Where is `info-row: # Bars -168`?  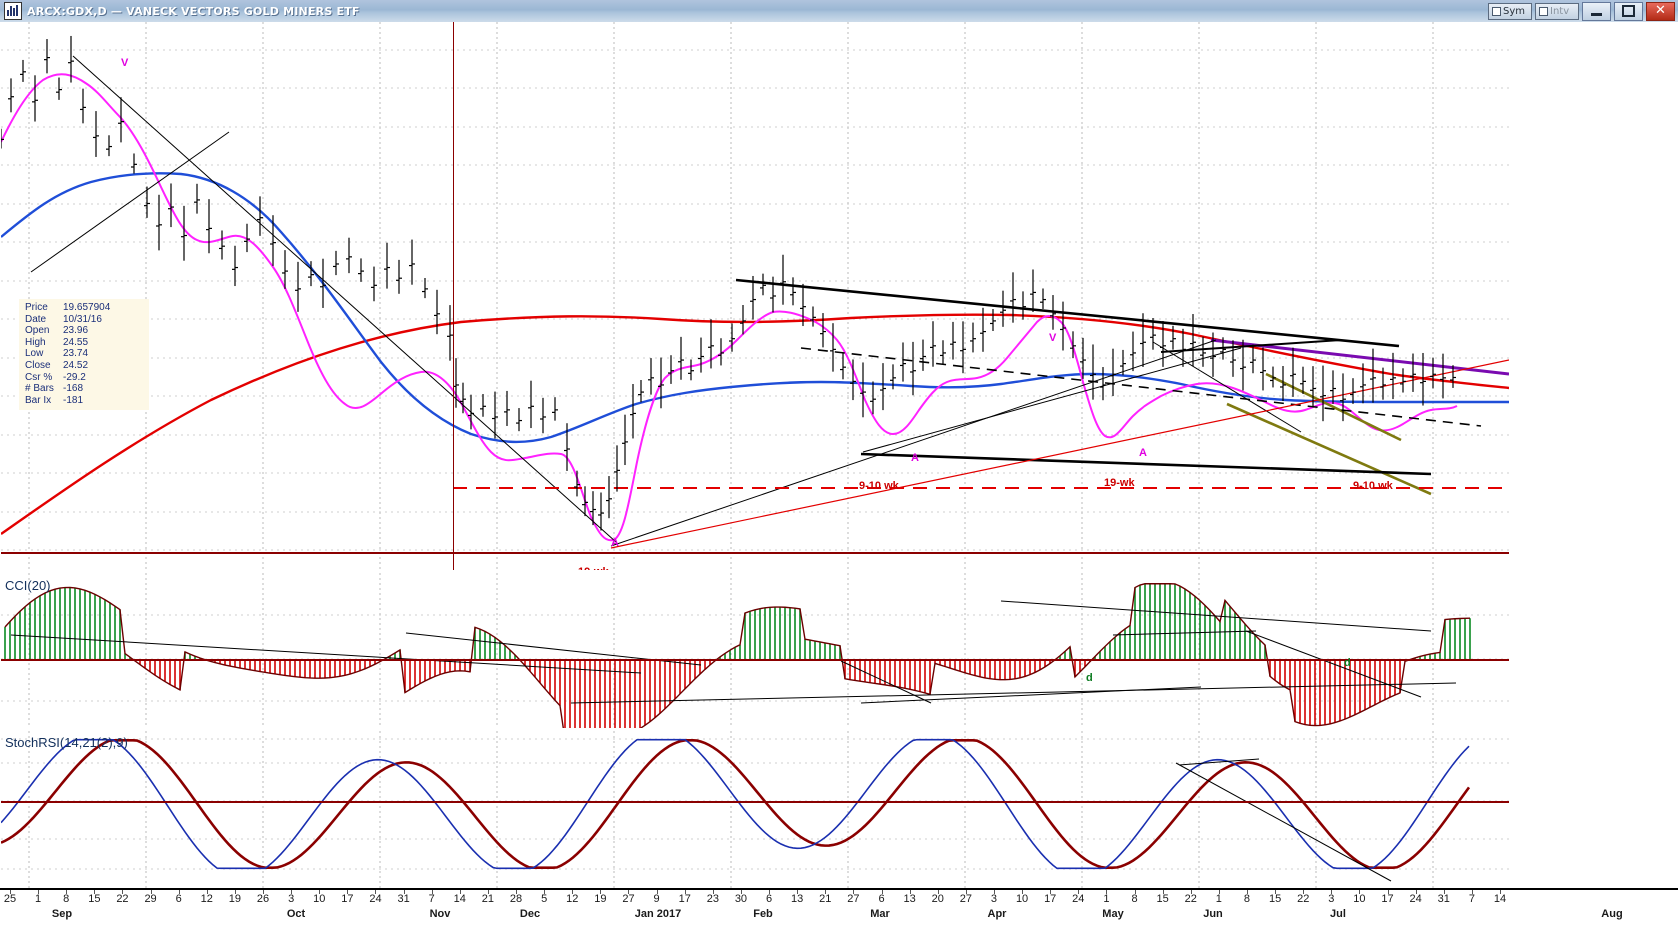
info-row: # Bars -168 is located at coordinates (85, 389).